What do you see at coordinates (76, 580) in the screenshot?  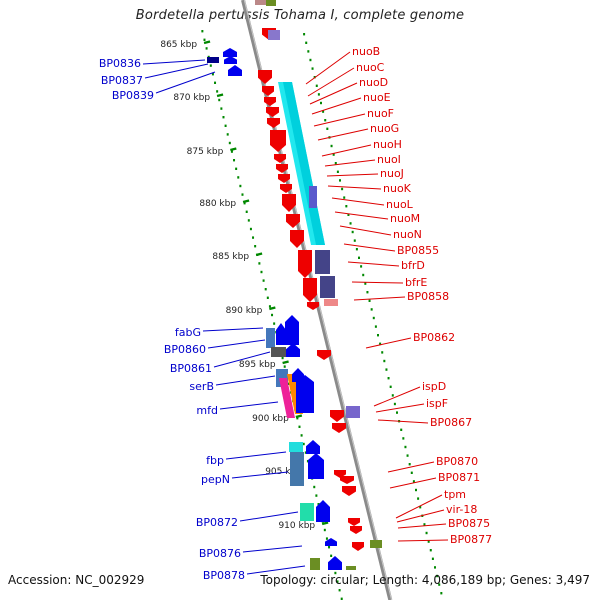 I see `accession-label: Accession: NC_002929` at bounding box center [76, 580].